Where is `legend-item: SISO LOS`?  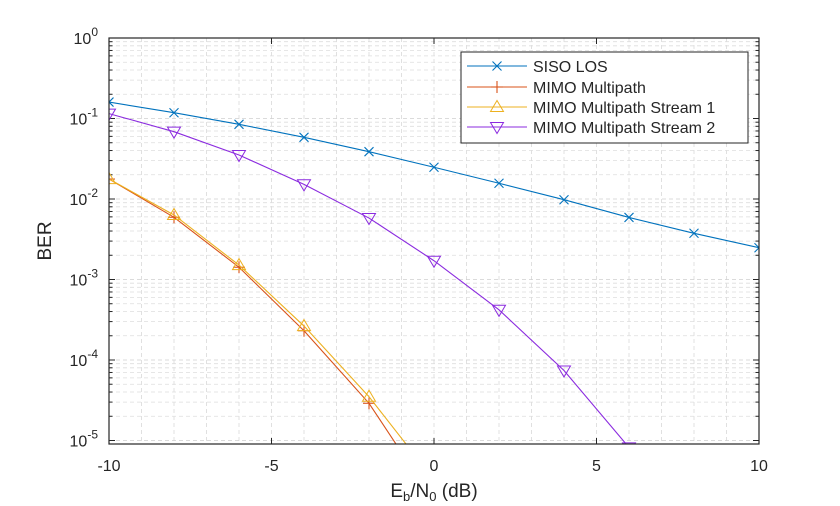
legend-item: SISO LOS is located at coordinates (537, 67).